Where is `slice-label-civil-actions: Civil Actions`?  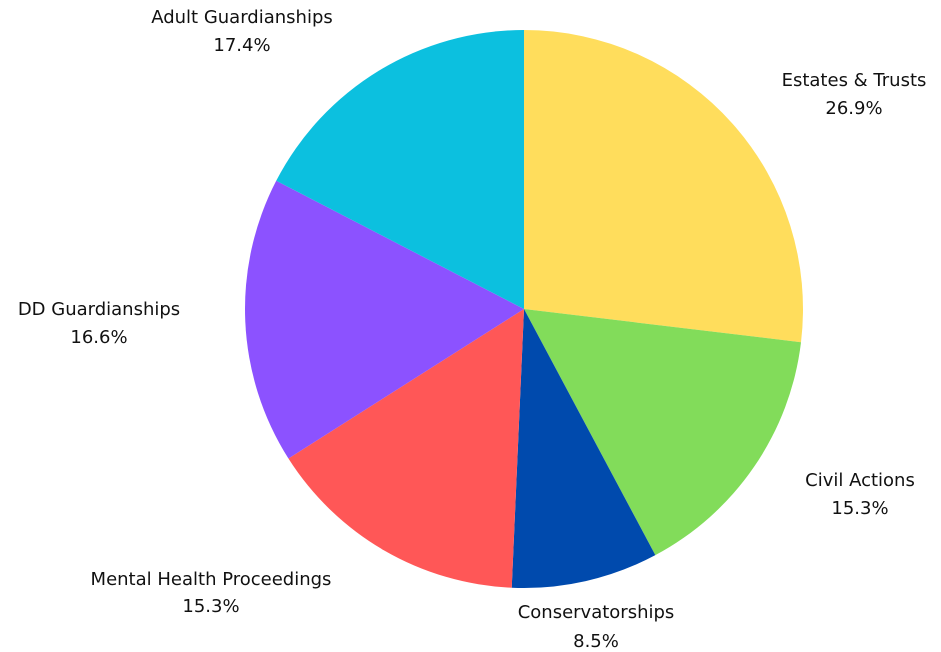 slice-label-civil-actions: Civil Actions is located at coordinates (860, 480).